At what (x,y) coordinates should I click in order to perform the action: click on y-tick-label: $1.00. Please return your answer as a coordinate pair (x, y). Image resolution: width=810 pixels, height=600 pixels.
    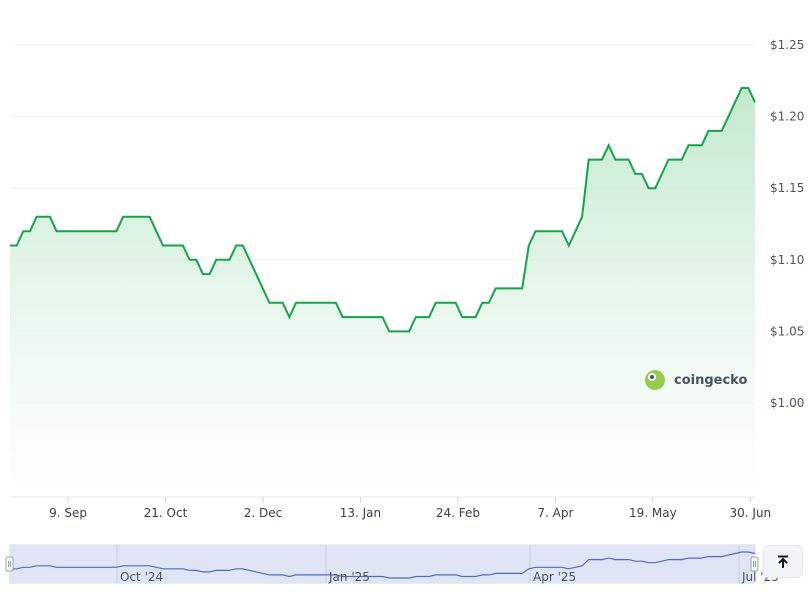
    Looking at the image, I should click on (787, 403).